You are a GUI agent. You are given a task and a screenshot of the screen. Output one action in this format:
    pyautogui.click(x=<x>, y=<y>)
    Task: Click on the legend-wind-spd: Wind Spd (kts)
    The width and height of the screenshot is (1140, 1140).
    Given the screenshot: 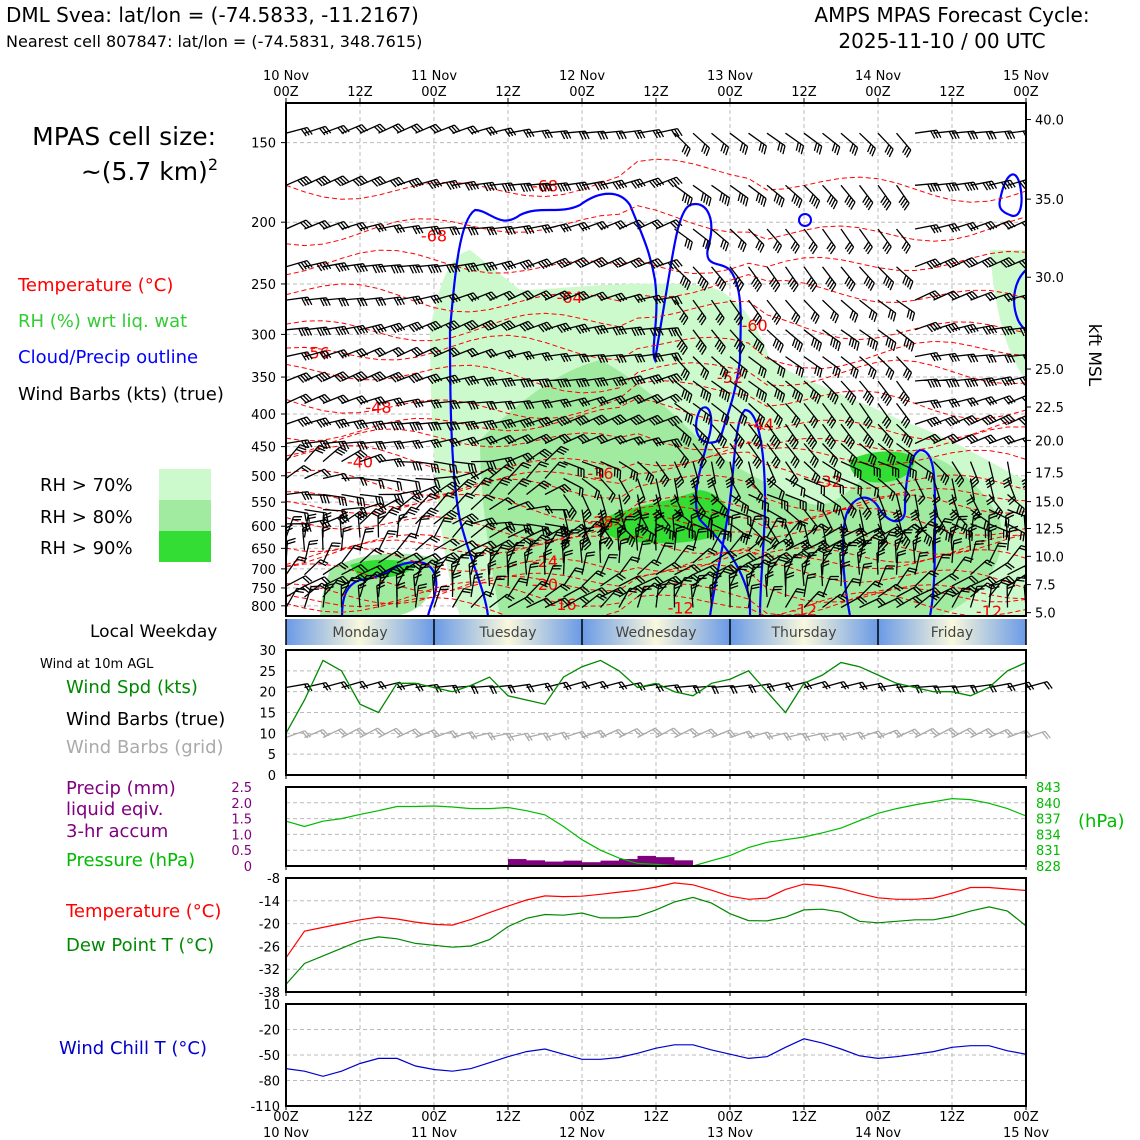 What is the action you would take?
    pyautogui.click(x=132, y=687)
    